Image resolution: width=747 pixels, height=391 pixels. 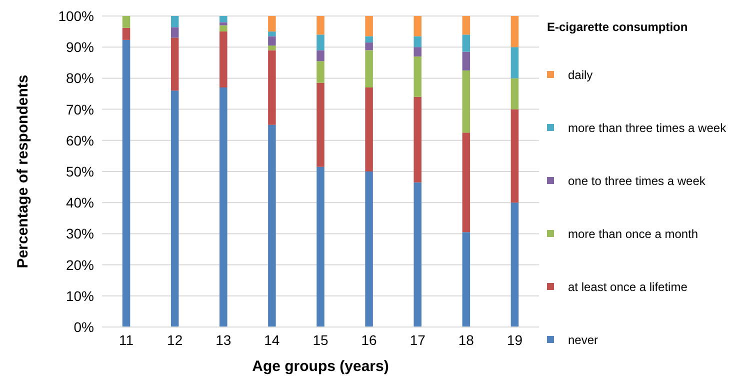 I want to click on y-tick-label: 30%, so click(x=80, y=234).